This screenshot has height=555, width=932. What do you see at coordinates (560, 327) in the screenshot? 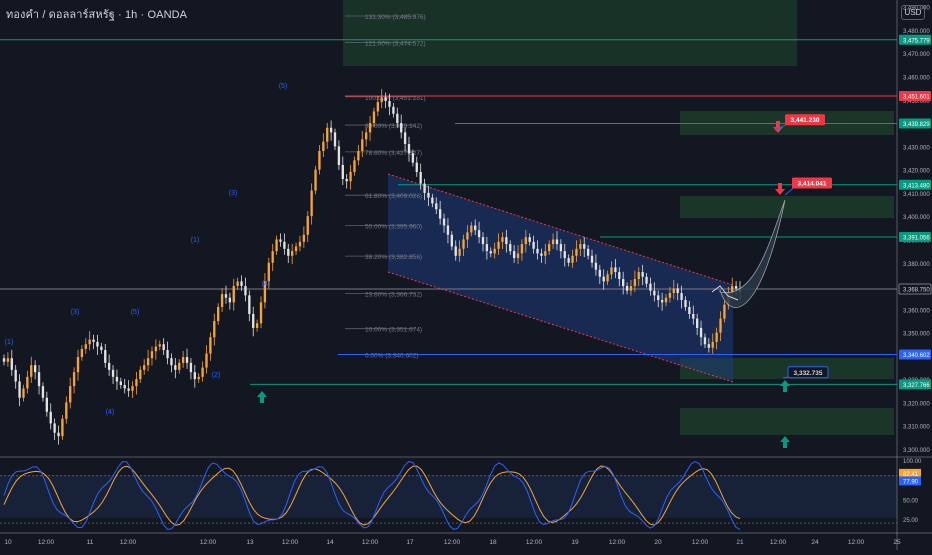
I see `channel-bottom-line` at bounding box center [560, 327].